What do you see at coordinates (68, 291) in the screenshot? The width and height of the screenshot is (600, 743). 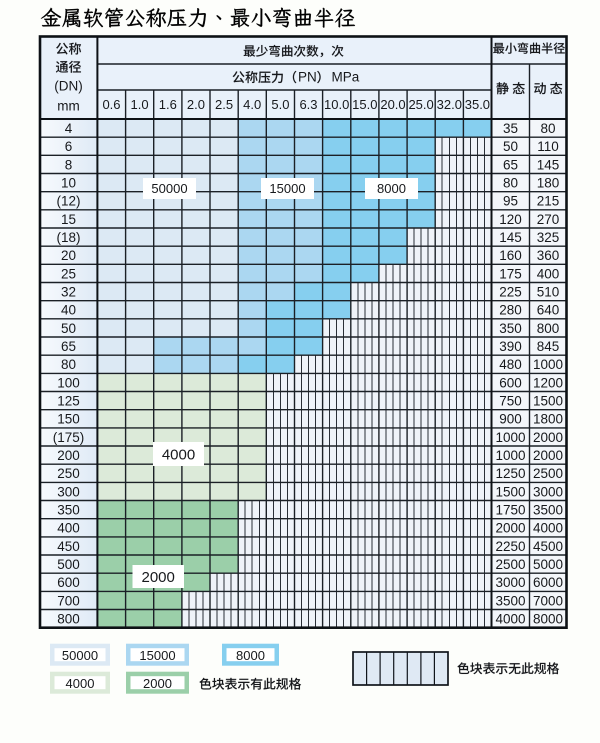 I see `svg-text: 32` at bounding box center [68, 291].